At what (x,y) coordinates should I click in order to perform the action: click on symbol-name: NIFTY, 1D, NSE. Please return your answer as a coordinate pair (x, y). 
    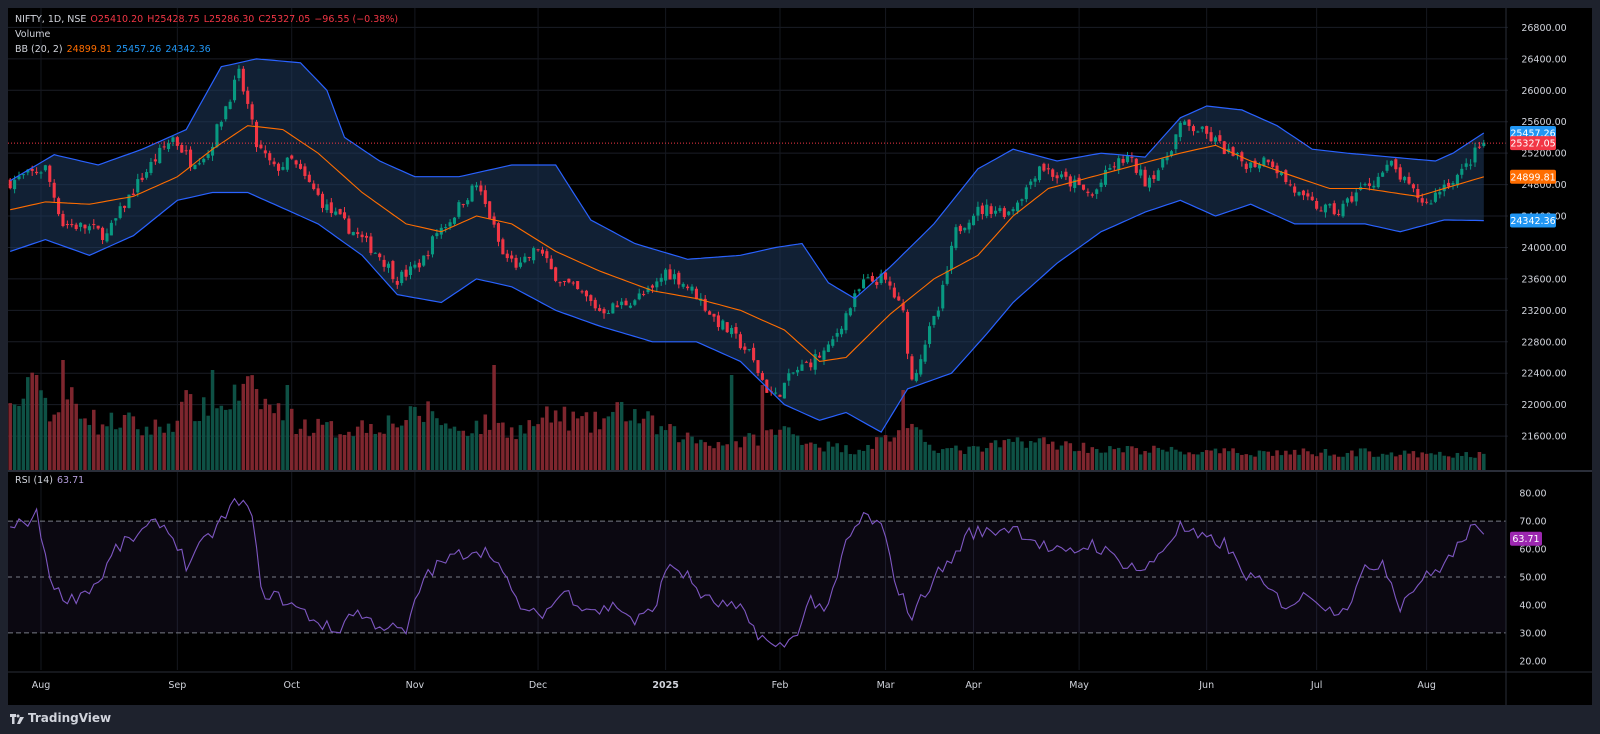
    Looking at the image, I should click on (51, 19).